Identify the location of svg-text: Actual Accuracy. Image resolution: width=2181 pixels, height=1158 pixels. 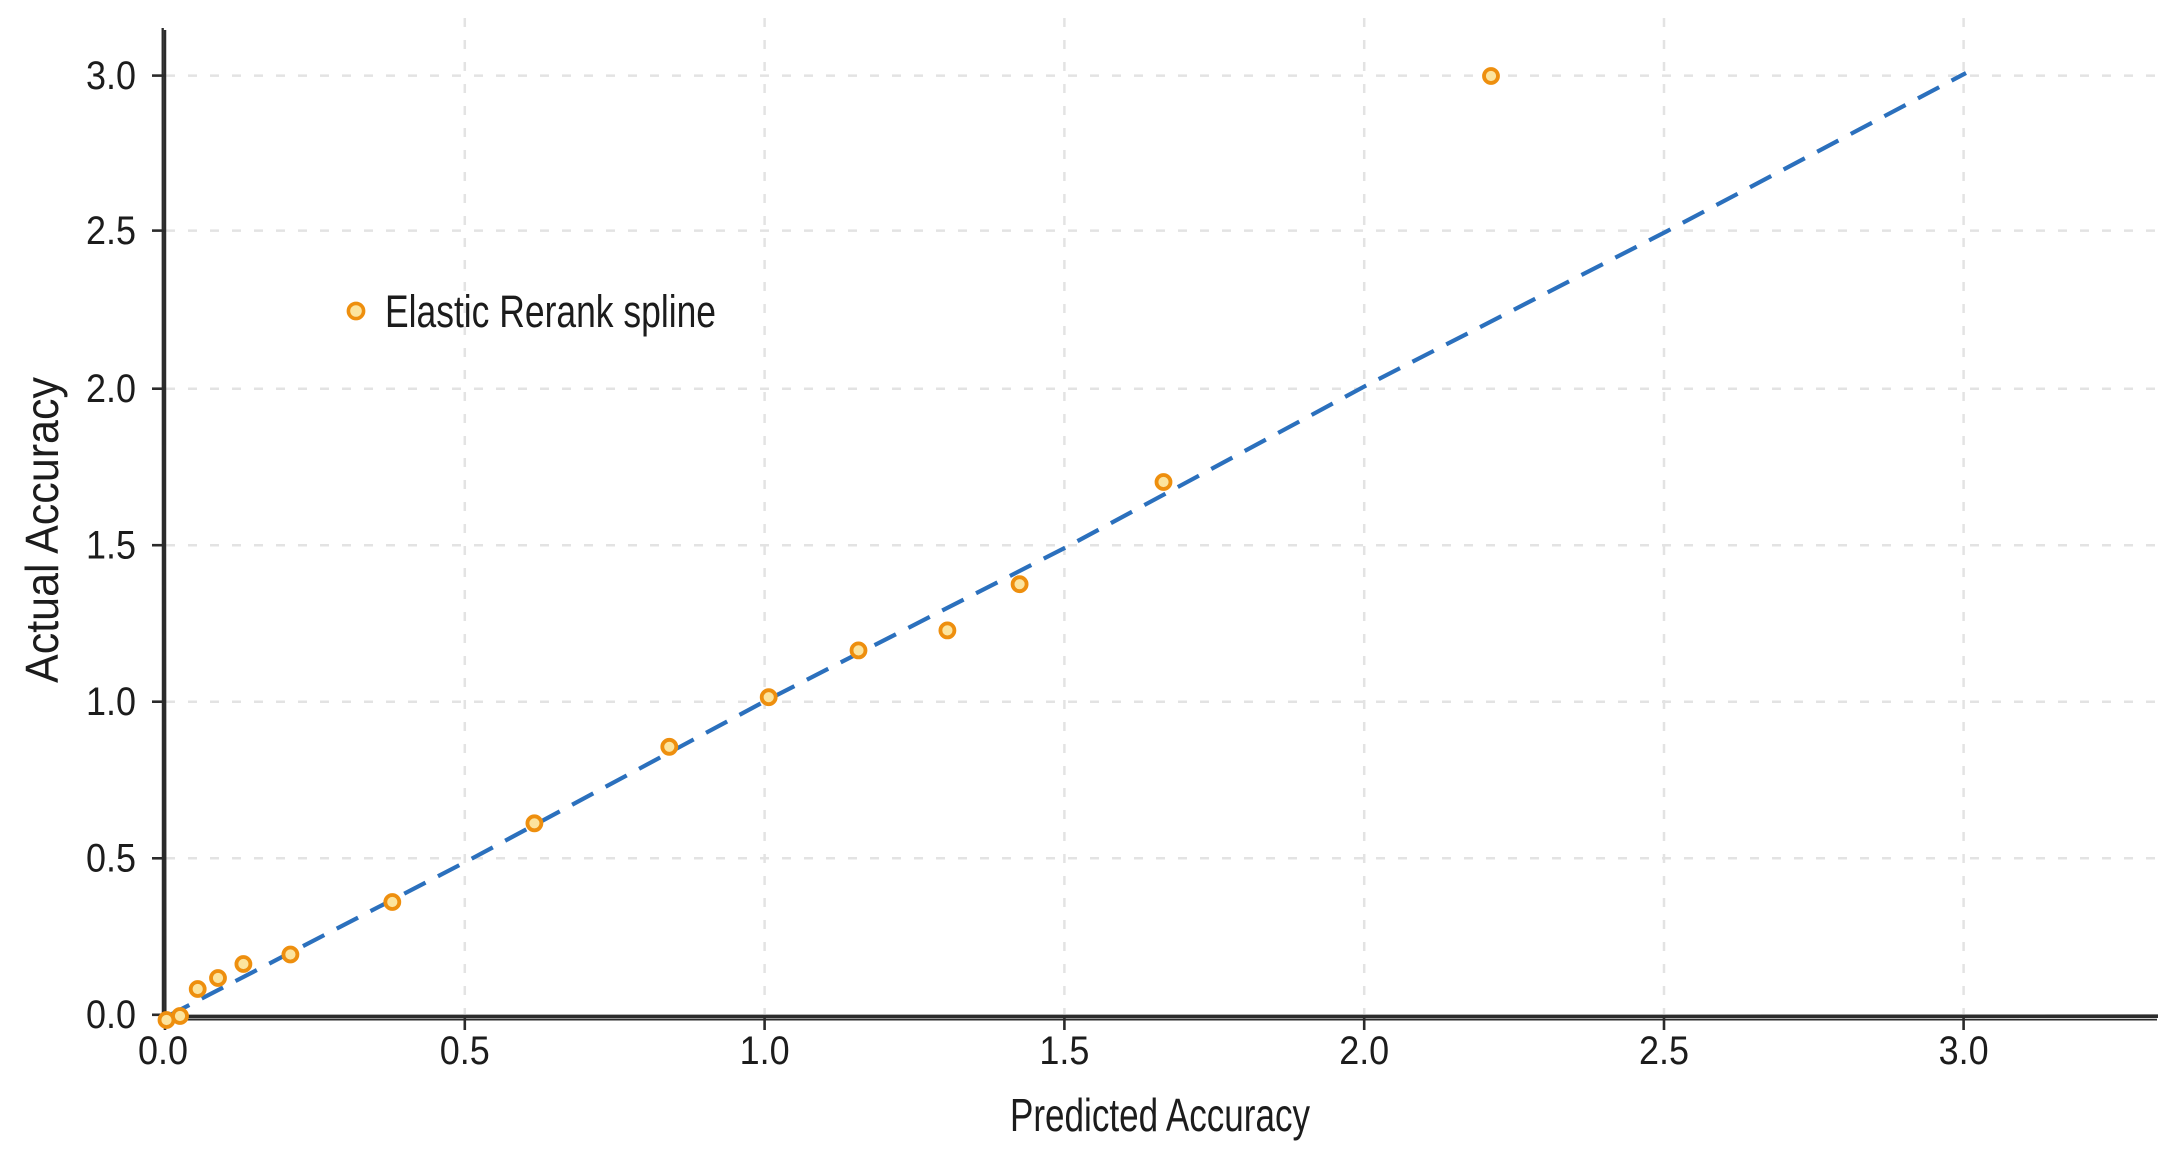
(42, 530).